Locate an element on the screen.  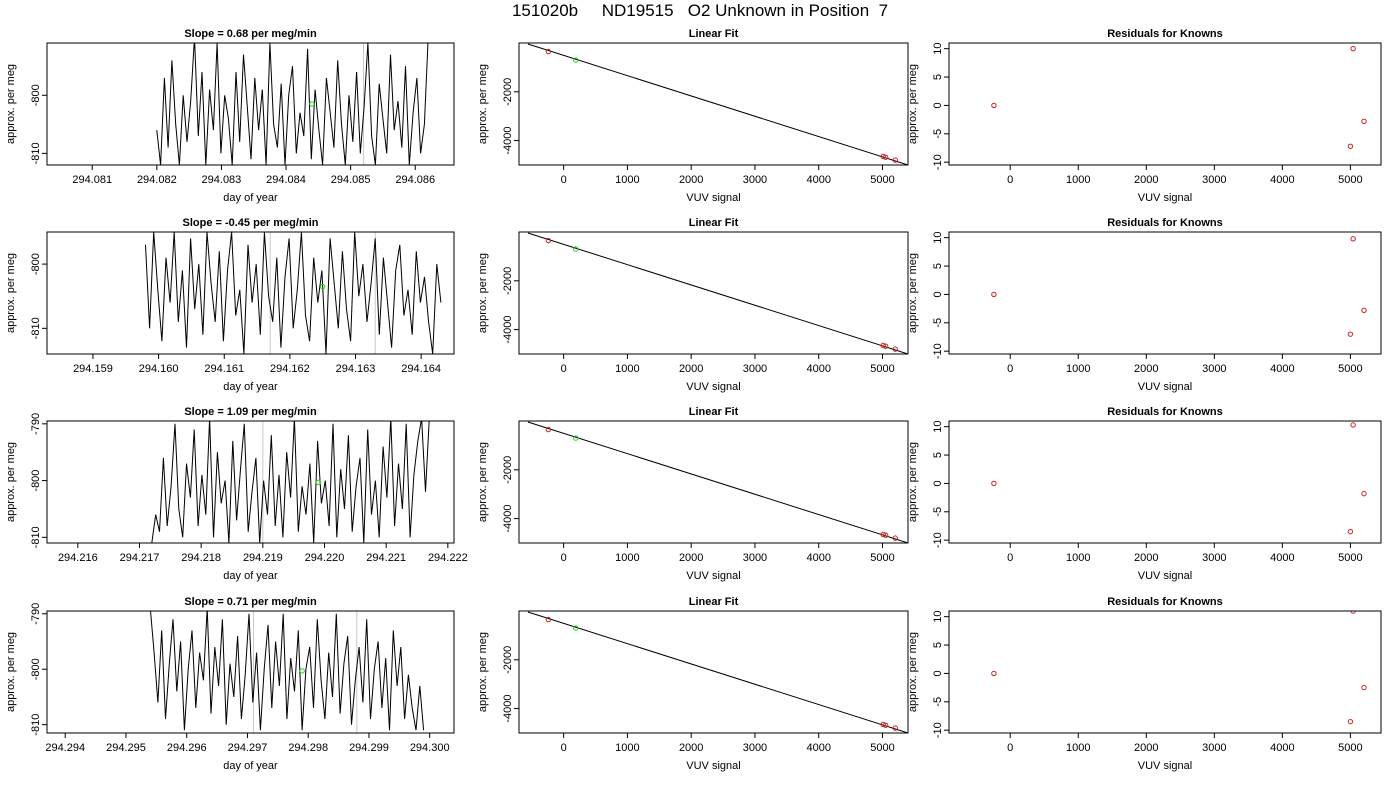
x-tick-label: 294.163 is located at coordinates (356, 369).